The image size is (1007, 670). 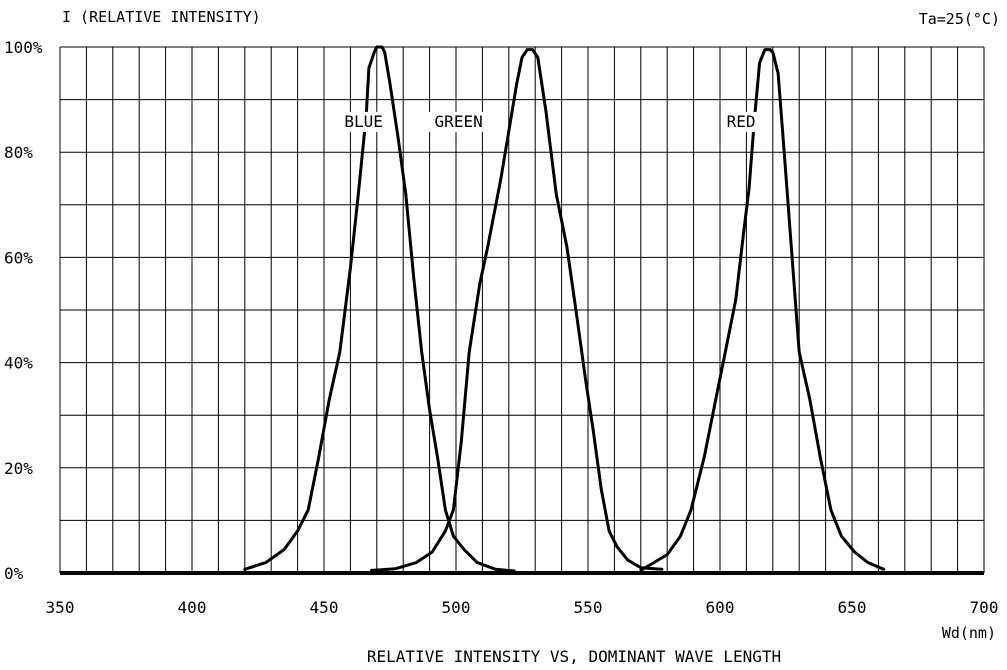 I want to click on x-tick-label: 700, so click(x=984, y=607).